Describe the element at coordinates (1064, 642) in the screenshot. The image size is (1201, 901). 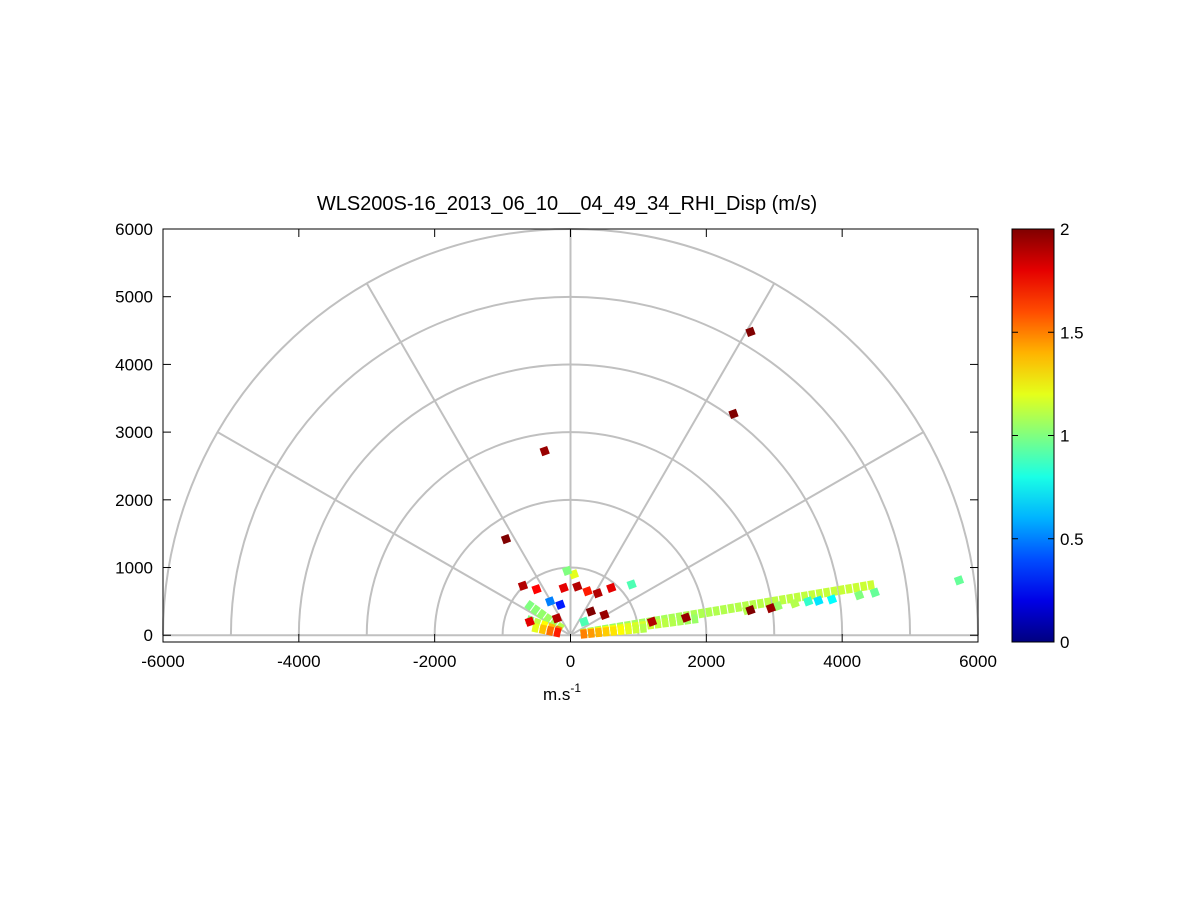
I see `colorbar-tick-label: 0` at that location.